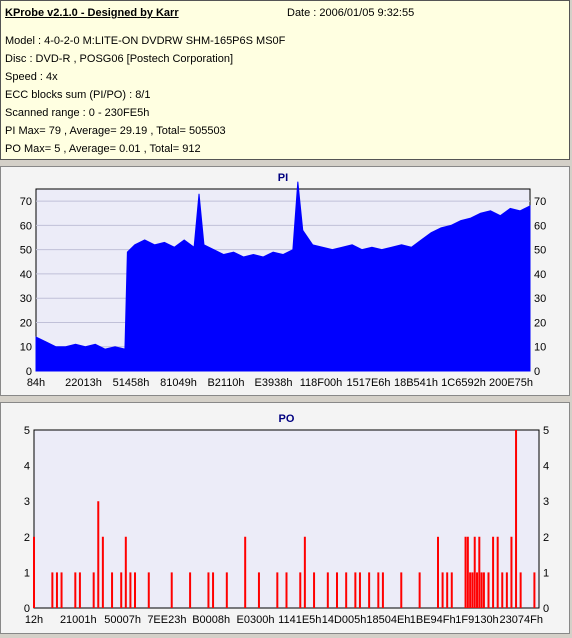 The image size is (572, 638). Describe the element at coordinates (511, 383) in the screenshot. I see `x-tick-label: 200E75h` at that location.